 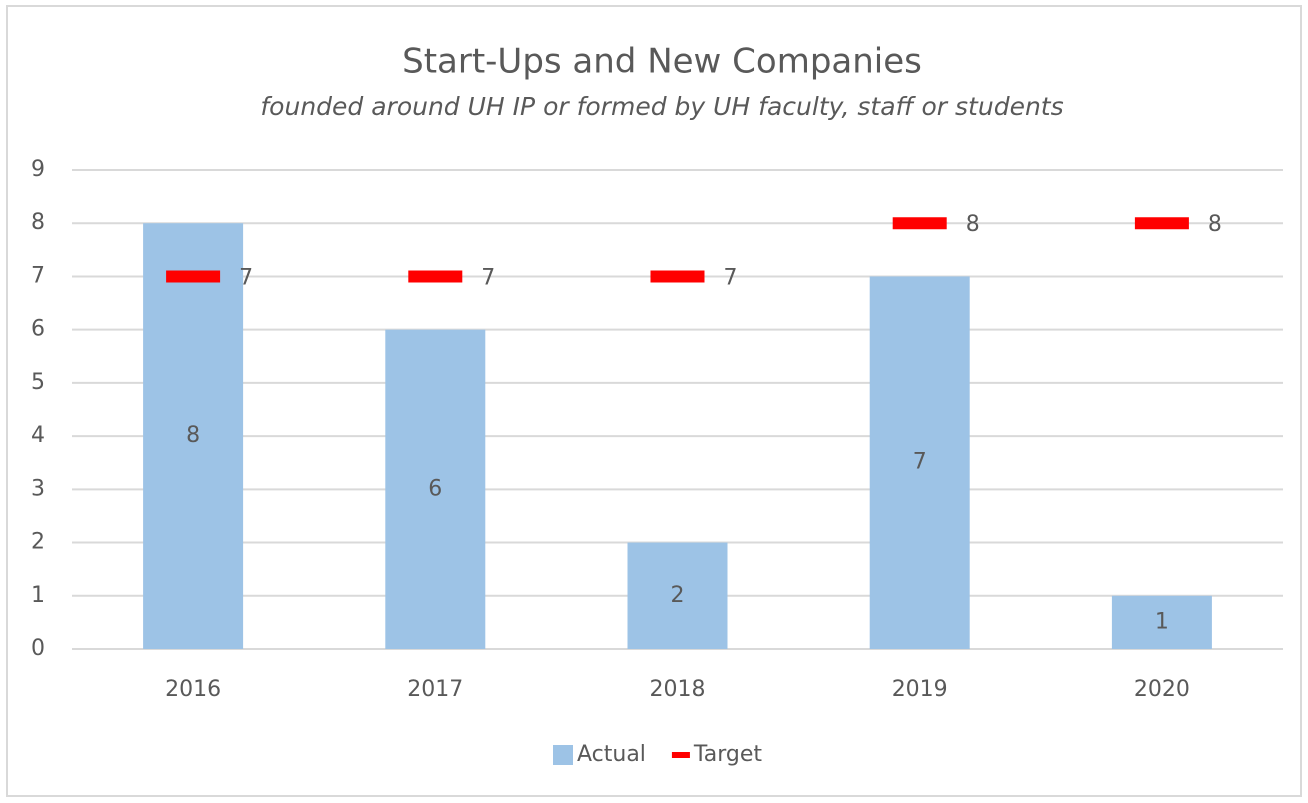 I want to click on y-tick-label: 5, so click(x=38, y=382).